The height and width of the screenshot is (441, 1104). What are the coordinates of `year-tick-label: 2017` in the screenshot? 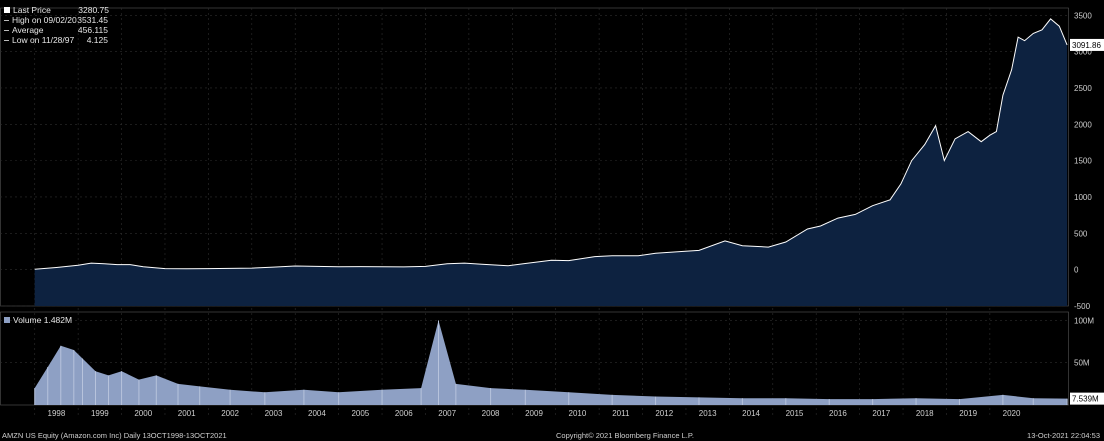 It's located at (881, 413).